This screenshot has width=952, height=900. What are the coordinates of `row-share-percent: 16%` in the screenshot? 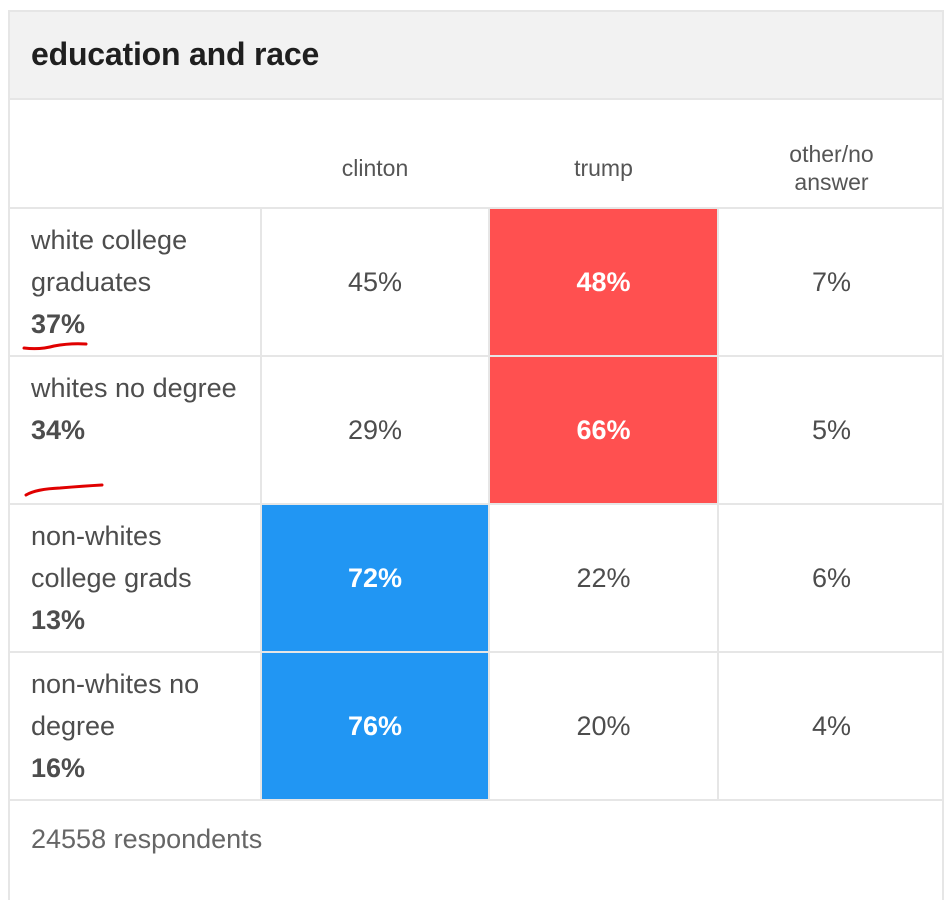 It's located at (58, 768).